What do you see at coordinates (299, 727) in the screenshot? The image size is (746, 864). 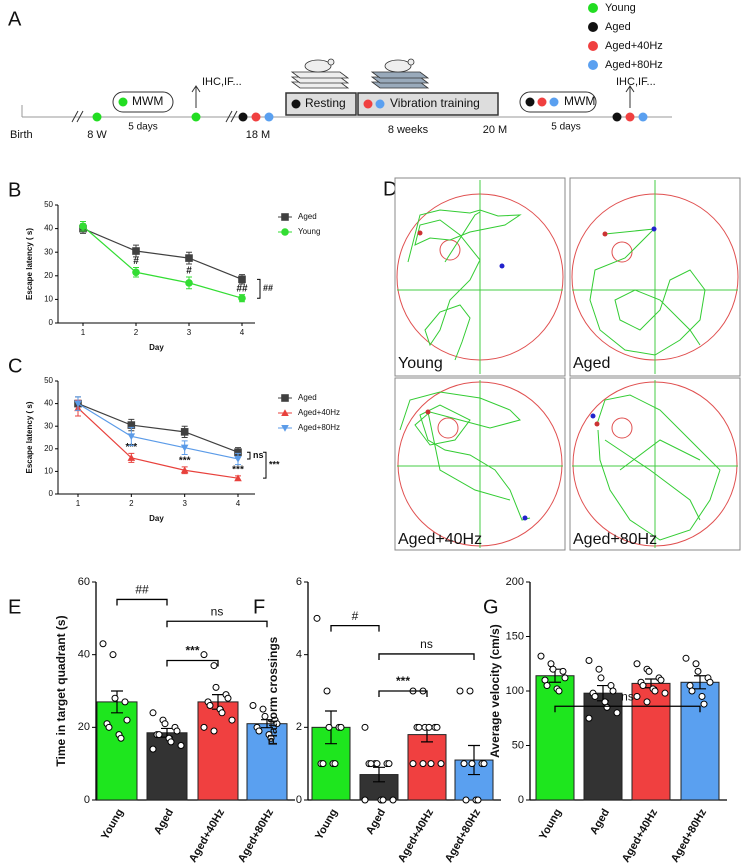 I see `y-tick-label: 2` at bounding box center [299, 727].